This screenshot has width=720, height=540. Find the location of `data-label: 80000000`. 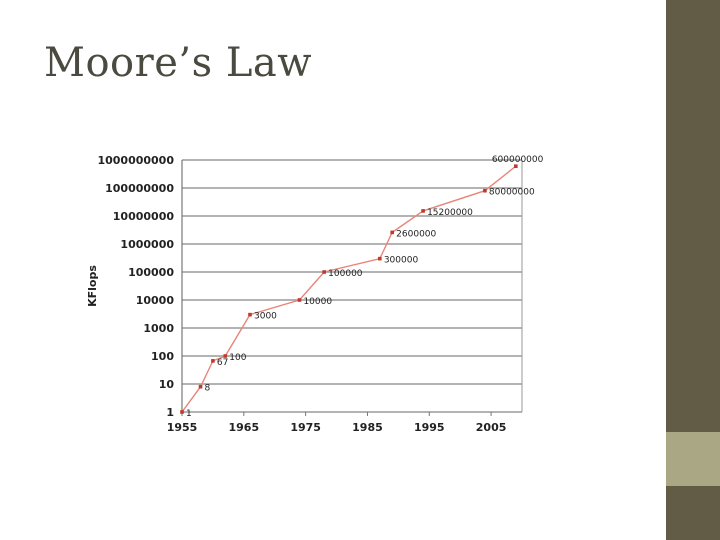

data-label: 80000000 is located at coordinates (512, 193).